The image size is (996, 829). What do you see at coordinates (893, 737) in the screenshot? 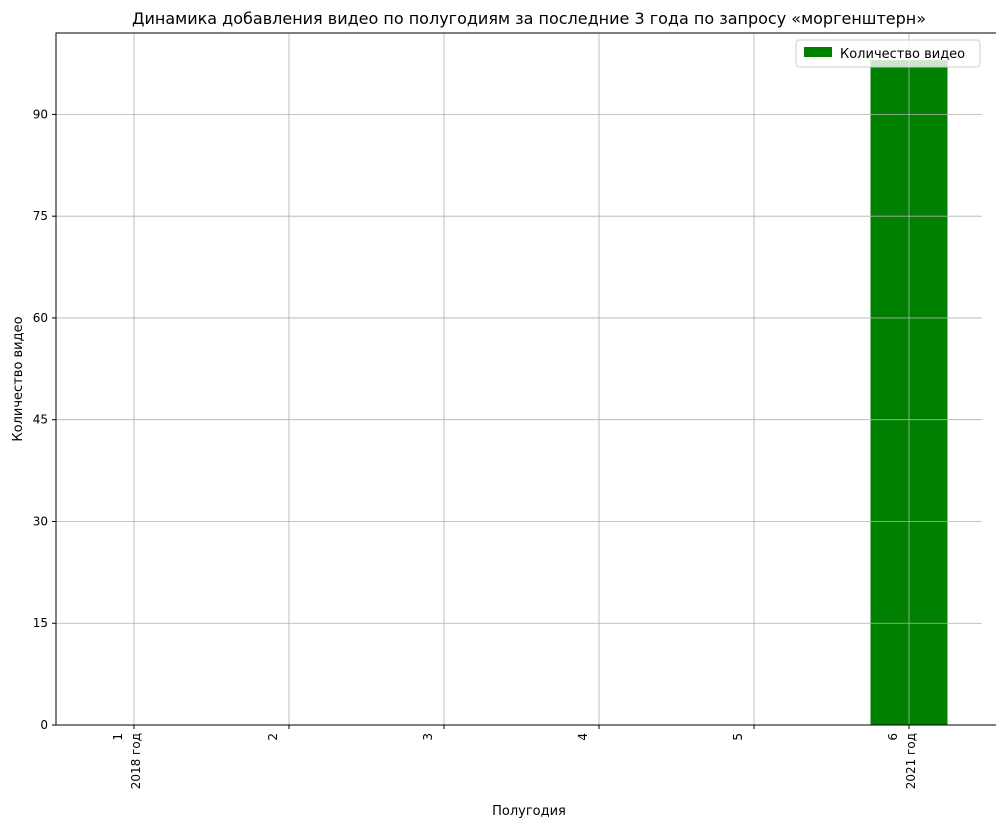
I see `x-tick-label: 6` at bounding box center [893, 737].